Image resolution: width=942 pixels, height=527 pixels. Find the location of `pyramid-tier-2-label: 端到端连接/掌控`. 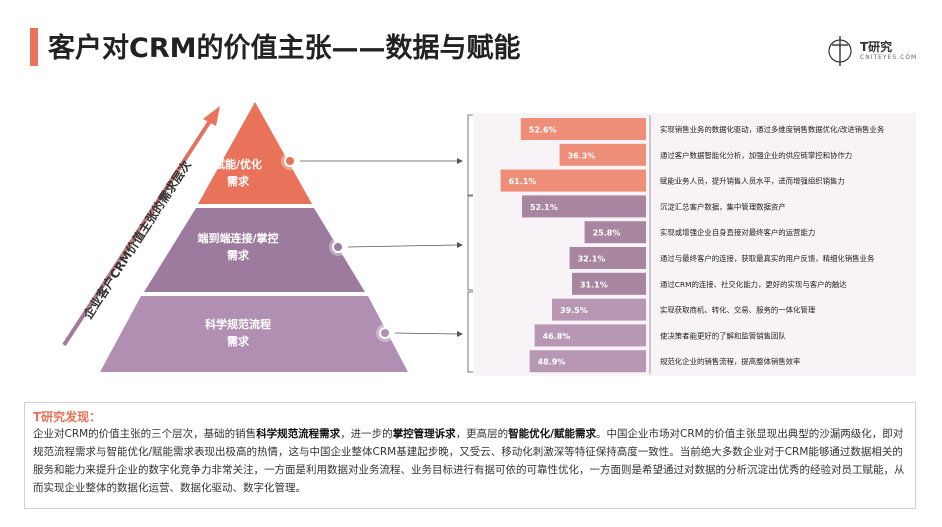

pyramid-tier-2-label: 端到端连接/掌控 is located at coordinates (237, 238).